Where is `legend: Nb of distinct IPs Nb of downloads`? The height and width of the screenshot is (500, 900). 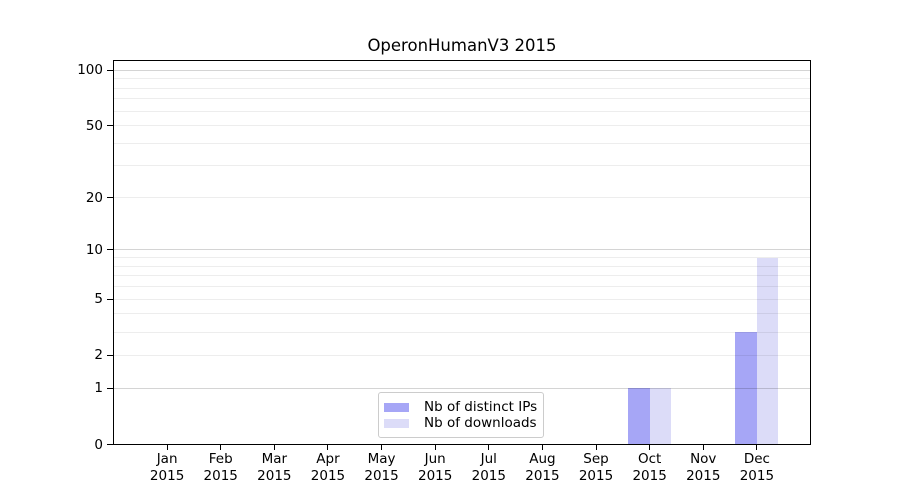 legend: Nb of distinct IPs Nb of downloads is located at coordinates (461, 415).